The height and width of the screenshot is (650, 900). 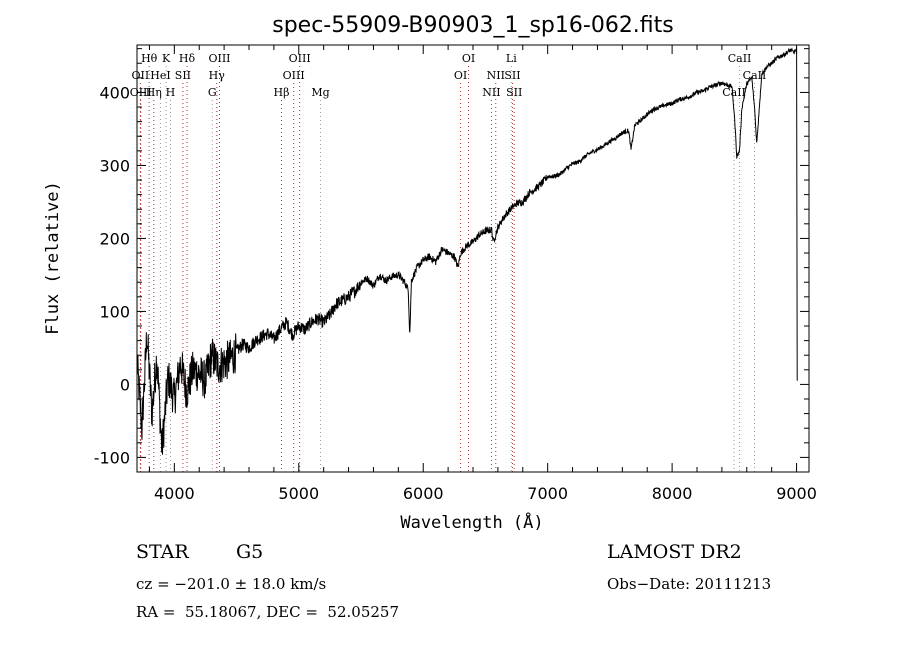 What do you see at coordinates (114, 165) in the screenshot?
I see `y-tick-label: 300` at bounding box center [114, 165].